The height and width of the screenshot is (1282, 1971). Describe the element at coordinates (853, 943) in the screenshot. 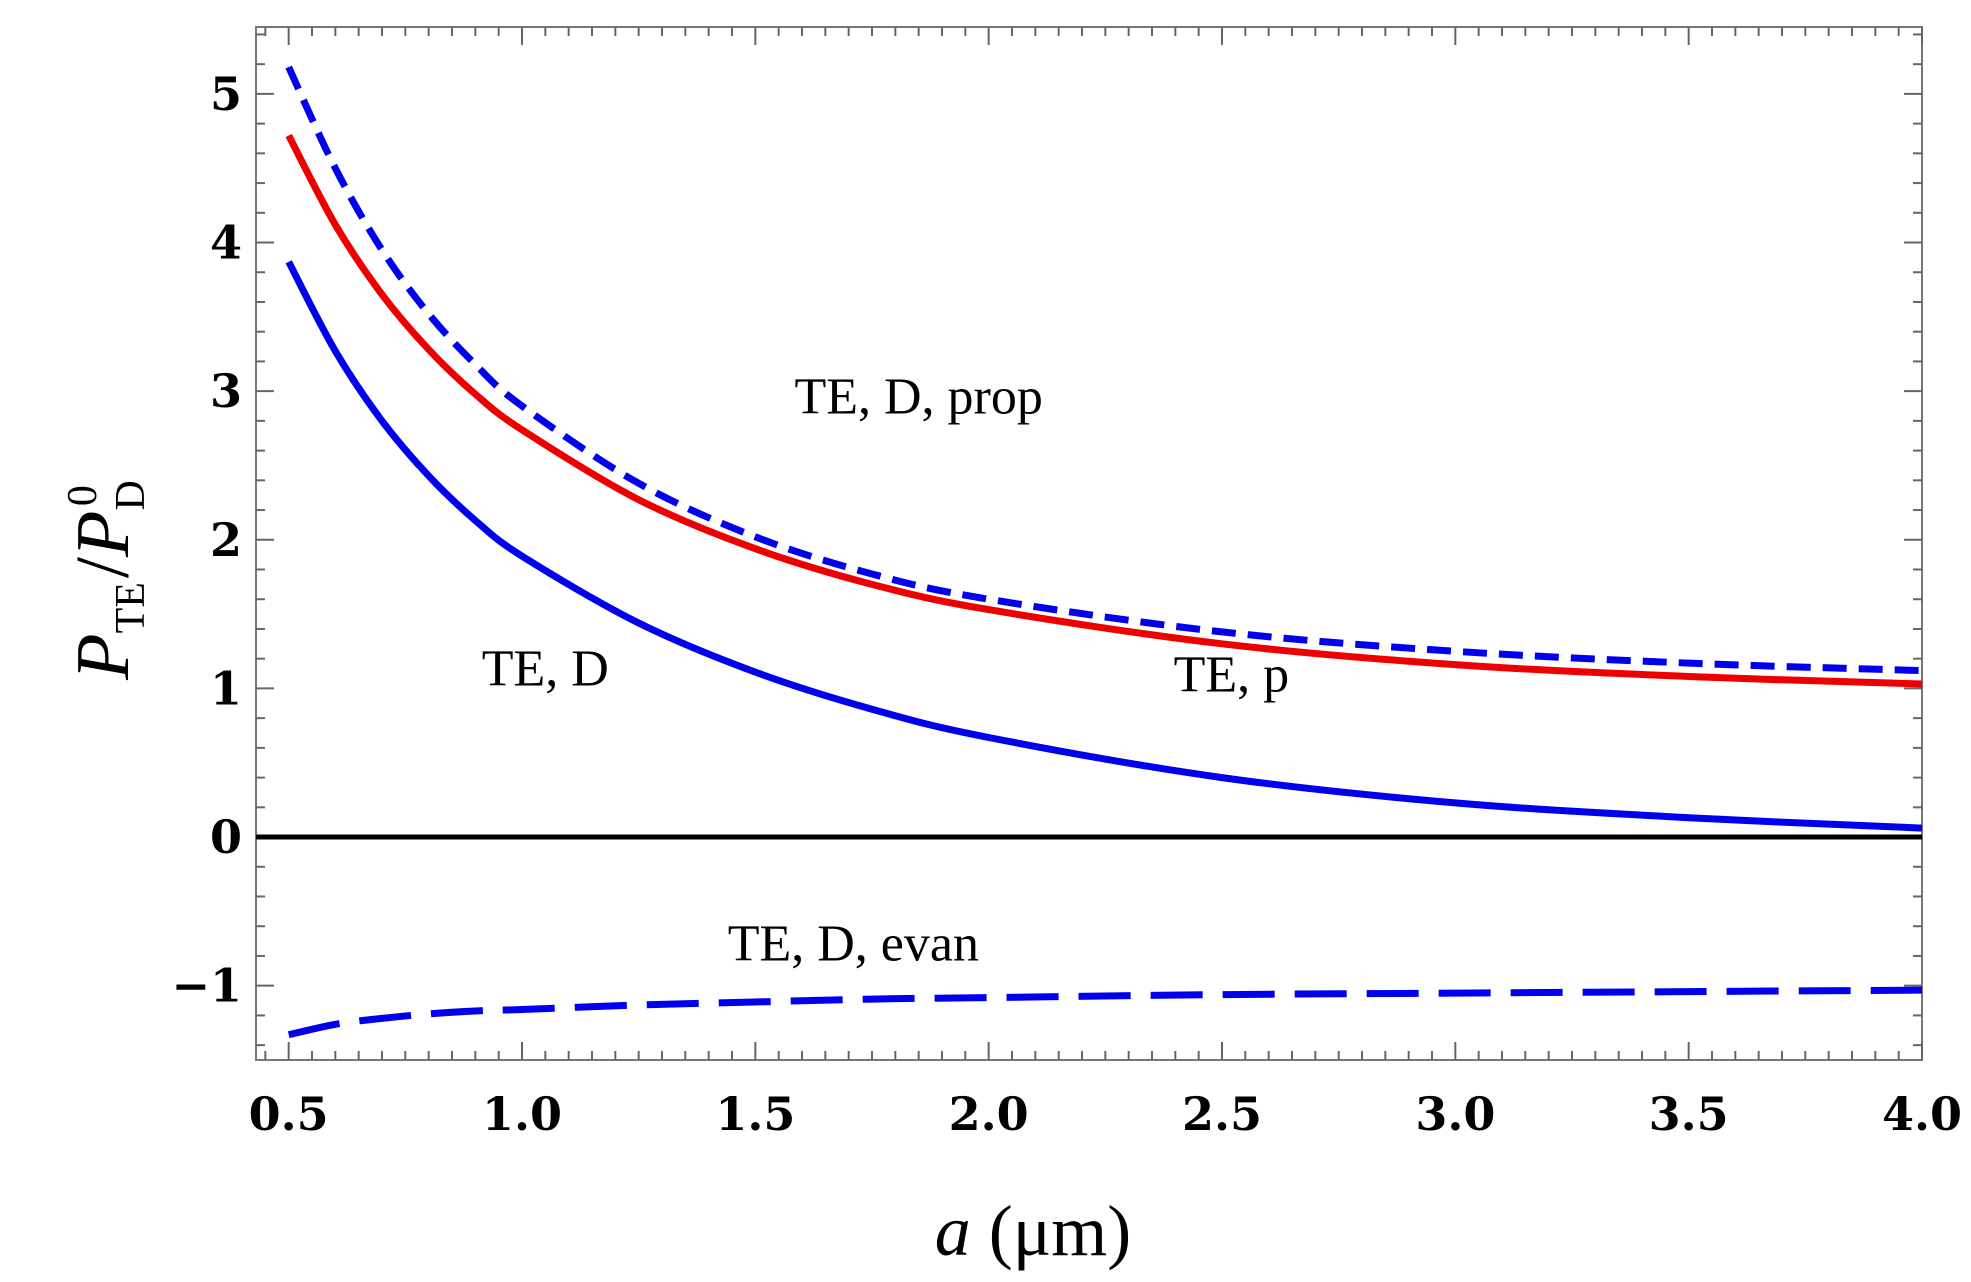

I see `annotation-evan: TE, D, evan` at that location.